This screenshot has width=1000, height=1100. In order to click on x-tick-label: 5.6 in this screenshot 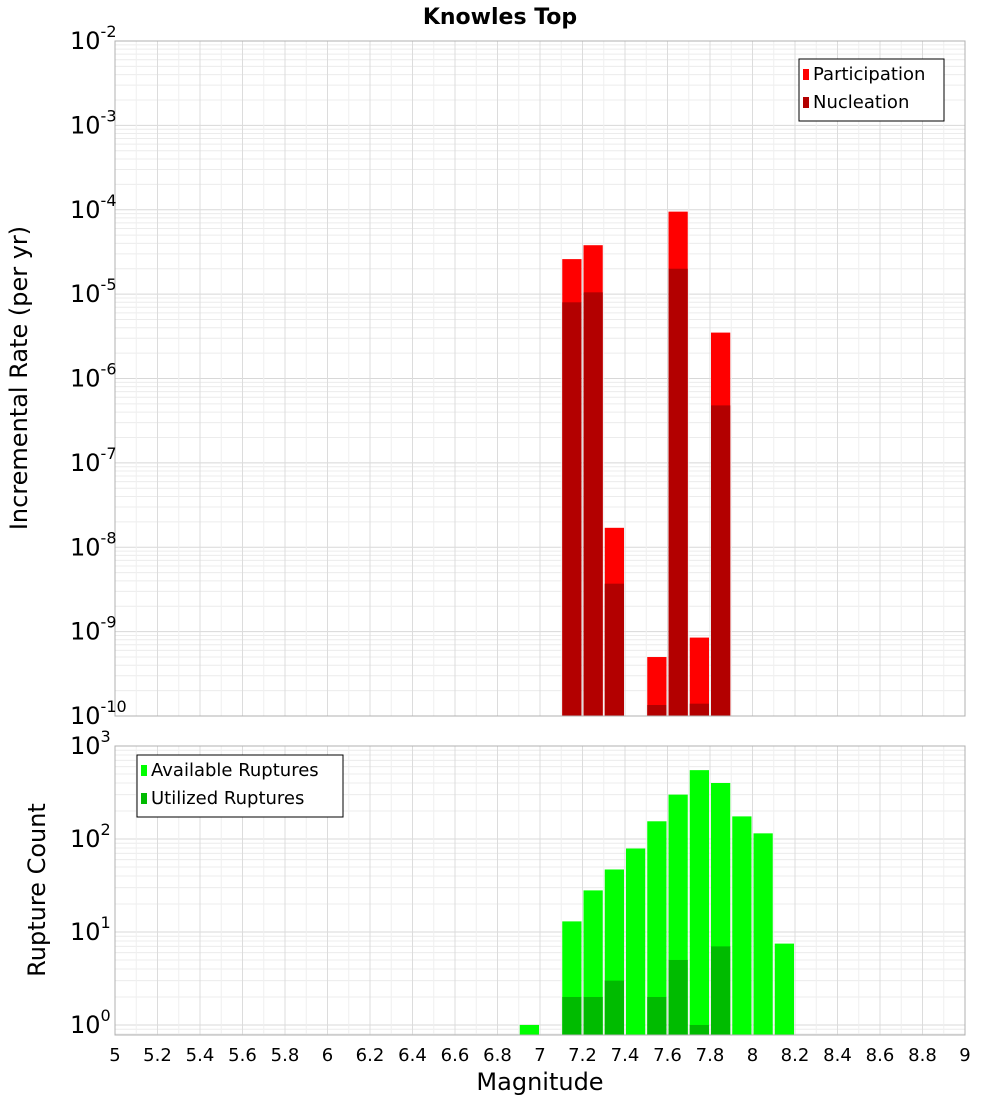, I will do `click(242, 1055)`.